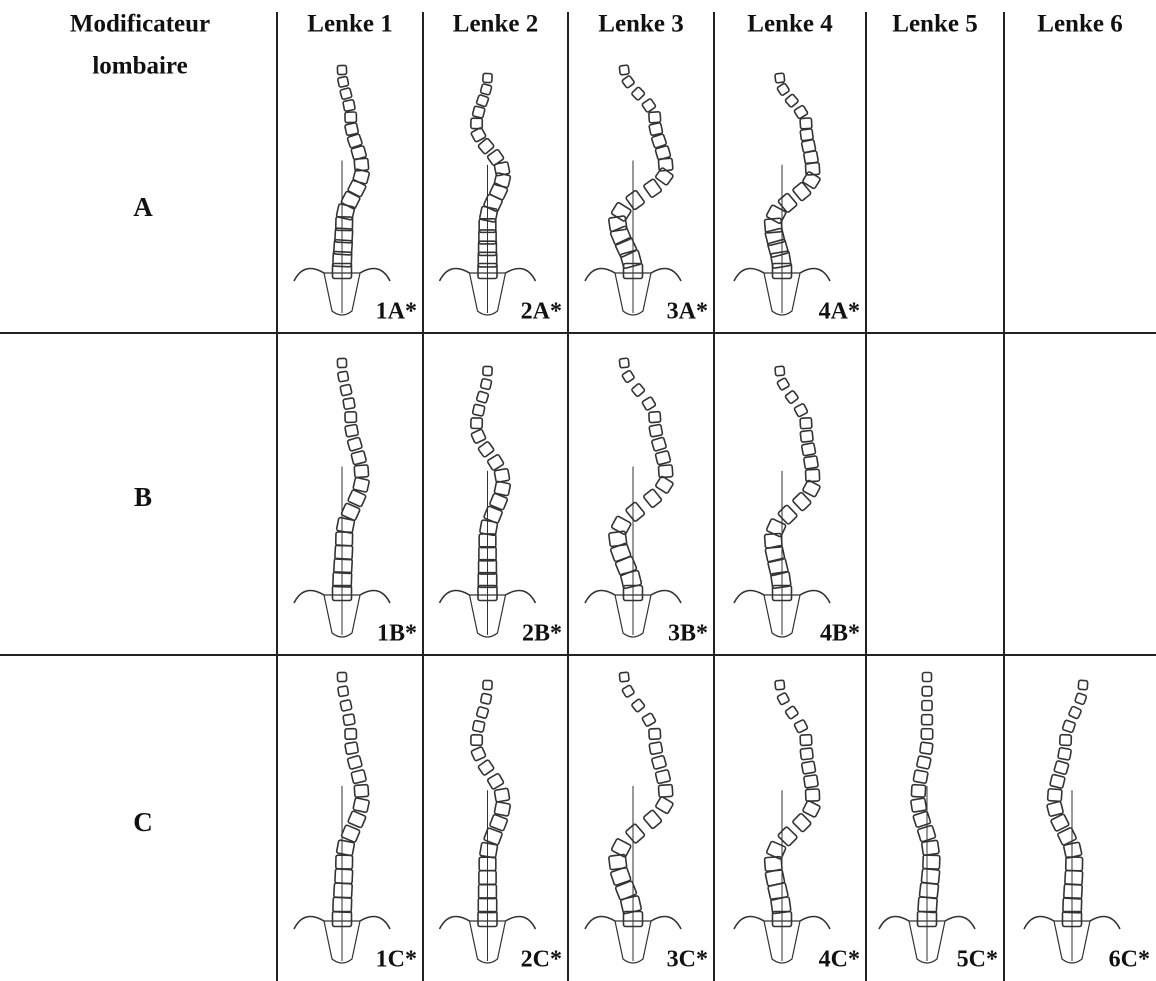 This screenshot has height=981, width=1156. Describe the element at coordinates (139, 66) in the screenshot. I see `corner-header: lombaire` at that location.